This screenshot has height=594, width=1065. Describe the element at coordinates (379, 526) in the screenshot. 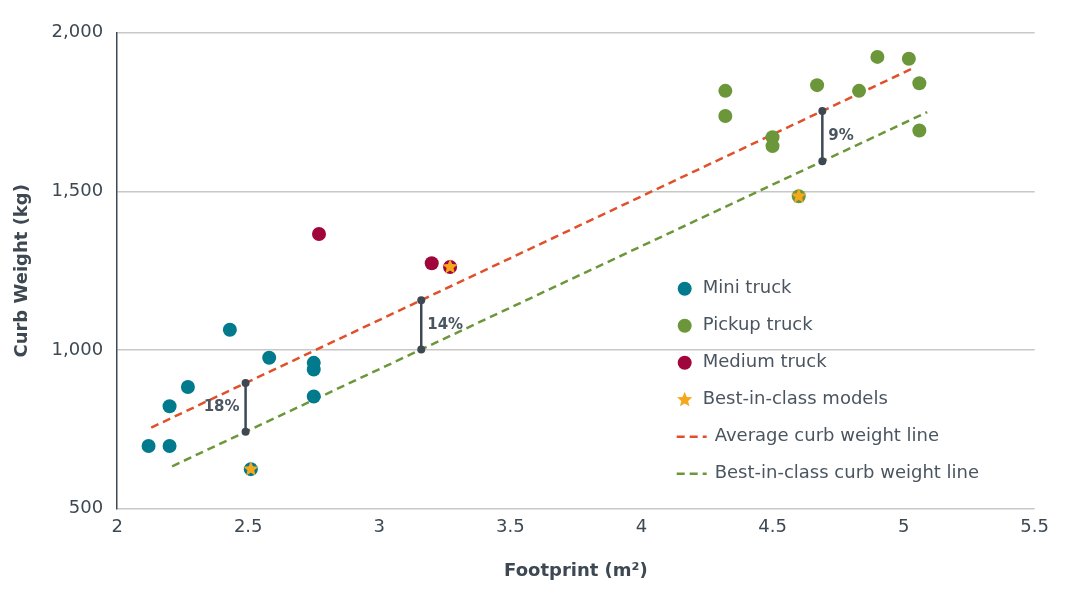

I see `x-tick-label: 3` at that location.